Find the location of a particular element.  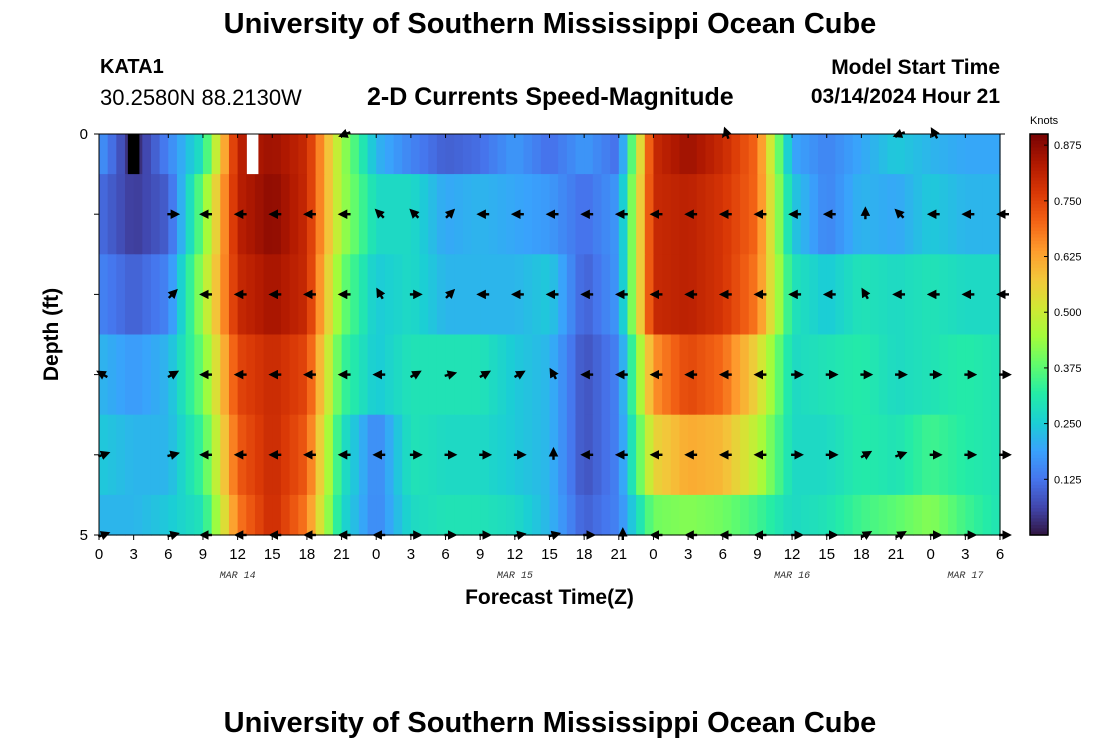

colorbar-frame is located at coordinates (1039, 334).